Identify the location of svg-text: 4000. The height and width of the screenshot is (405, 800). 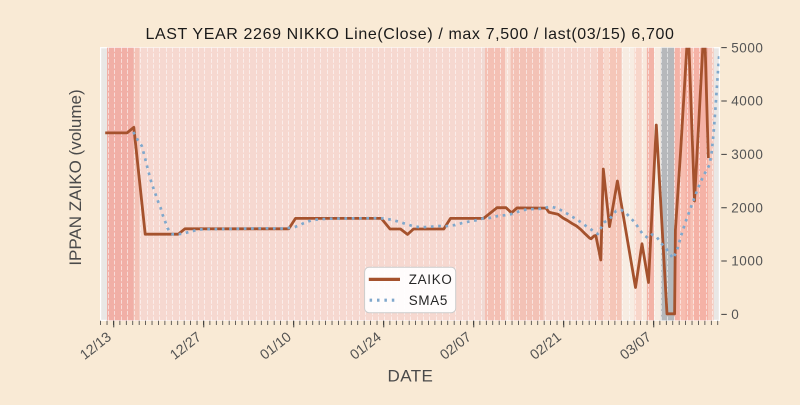
(747, 101).